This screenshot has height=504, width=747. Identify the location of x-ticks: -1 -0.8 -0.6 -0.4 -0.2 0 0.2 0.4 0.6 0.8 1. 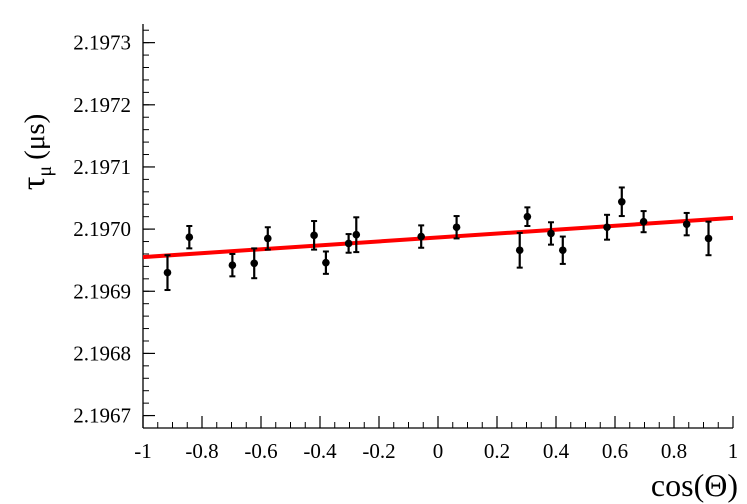
(436, 439).